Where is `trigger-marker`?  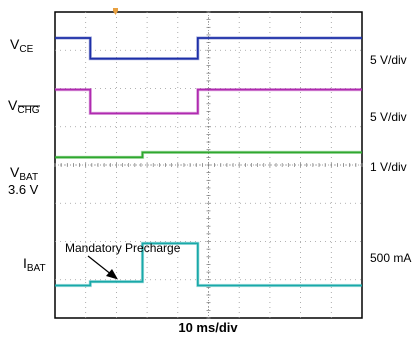 trigger-marker is located at coordinates (115, 11).